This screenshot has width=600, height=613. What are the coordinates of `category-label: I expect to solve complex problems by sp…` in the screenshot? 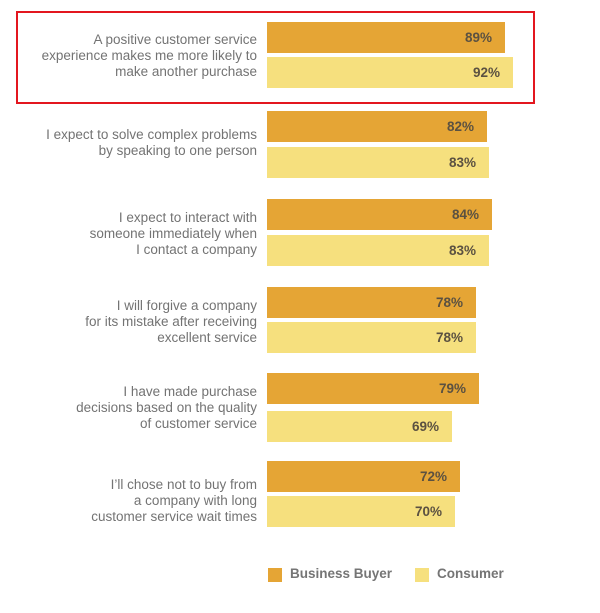 It's located at (132, 143).